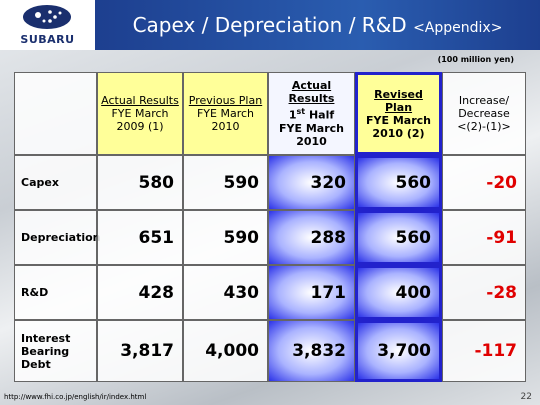 This screenshot has height=405, width=540. I want to click on logo-text: SUBARU, so click(47, 39).